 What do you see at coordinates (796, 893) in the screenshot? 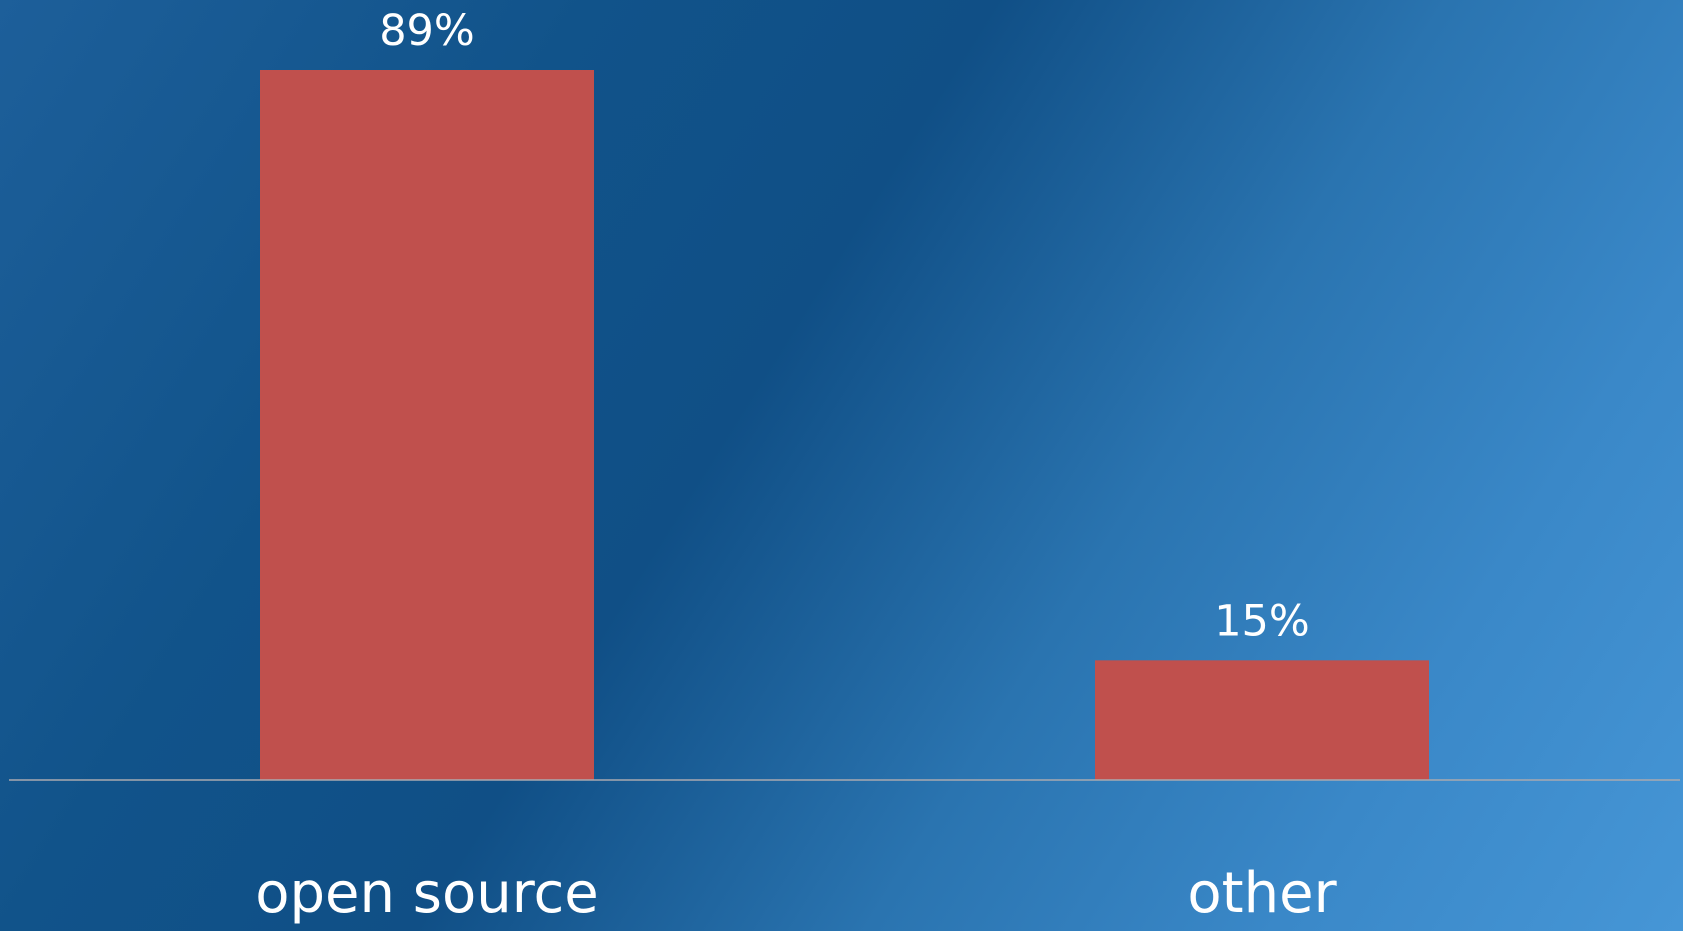
I see `category-labels-group: open source other` at bounding box center [796, 893].